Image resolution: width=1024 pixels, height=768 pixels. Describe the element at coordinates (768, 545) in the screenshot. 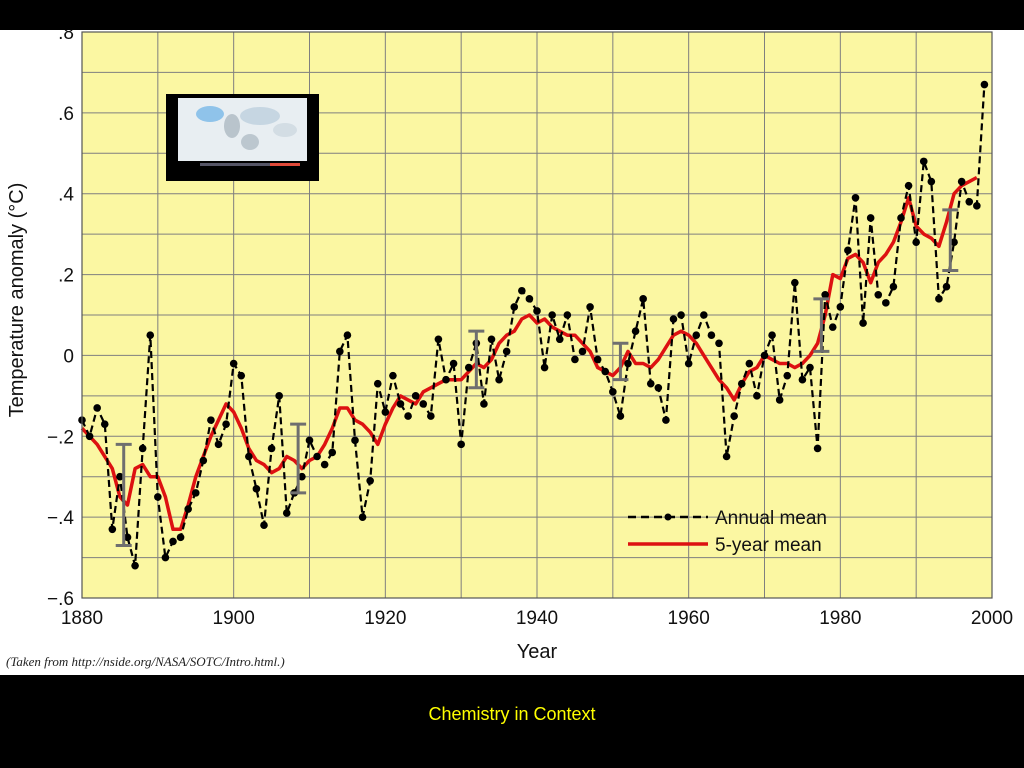

I see `legend-5-year-mean-label: 5-year mean` at that location.